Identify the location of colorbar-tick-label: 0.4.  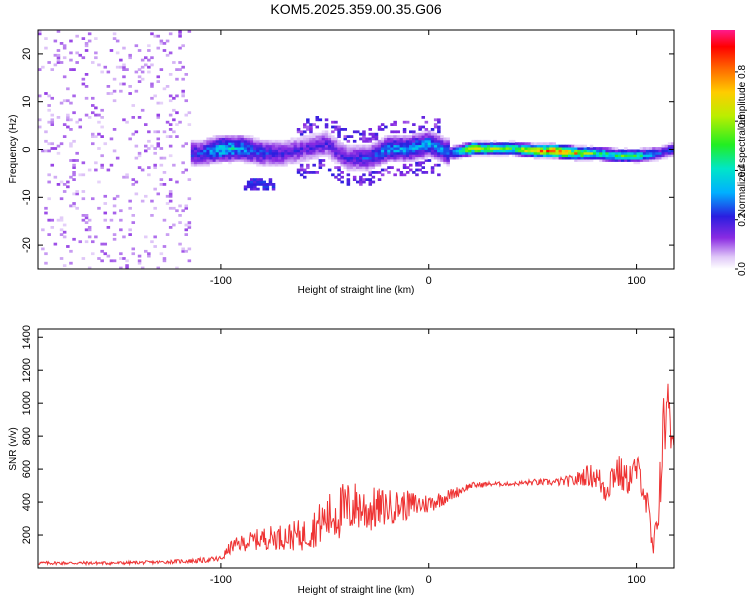
(742, 170).